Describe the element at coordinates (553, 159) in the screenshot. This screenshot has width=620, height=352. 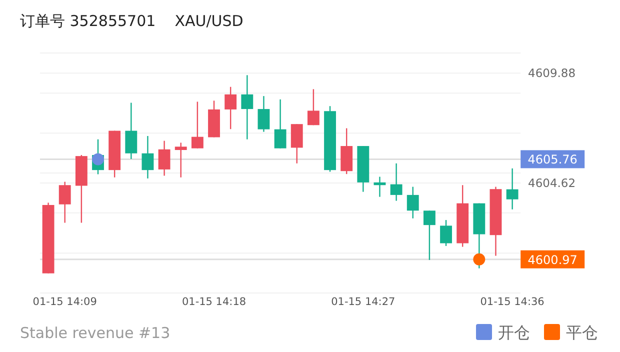
I see `ref-line-label: 4605.76` at that location.